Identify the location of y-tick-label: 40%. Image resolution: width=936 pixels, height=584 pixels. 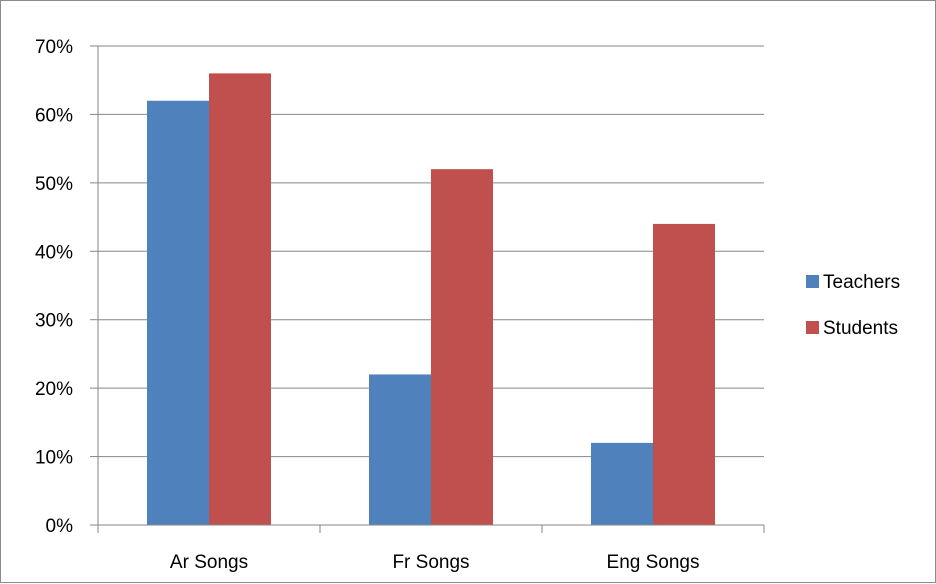
(54, 252).